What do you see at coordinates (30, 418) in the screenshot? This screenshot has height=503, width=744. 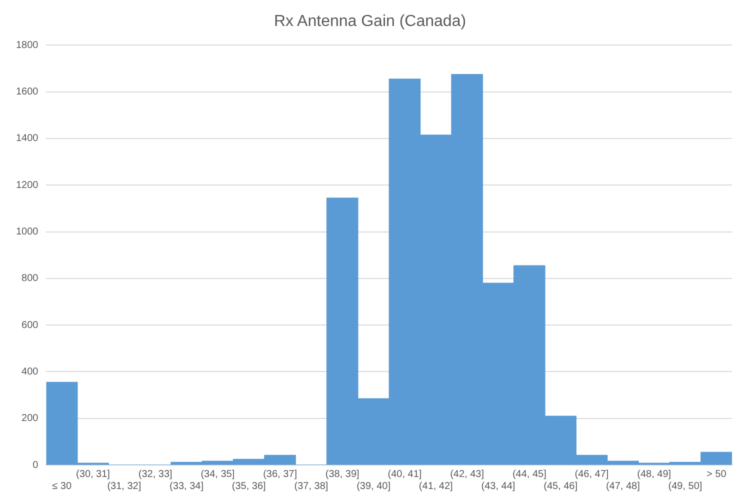 I see `y-tick-label: 200` at bounding box center [30, 418].